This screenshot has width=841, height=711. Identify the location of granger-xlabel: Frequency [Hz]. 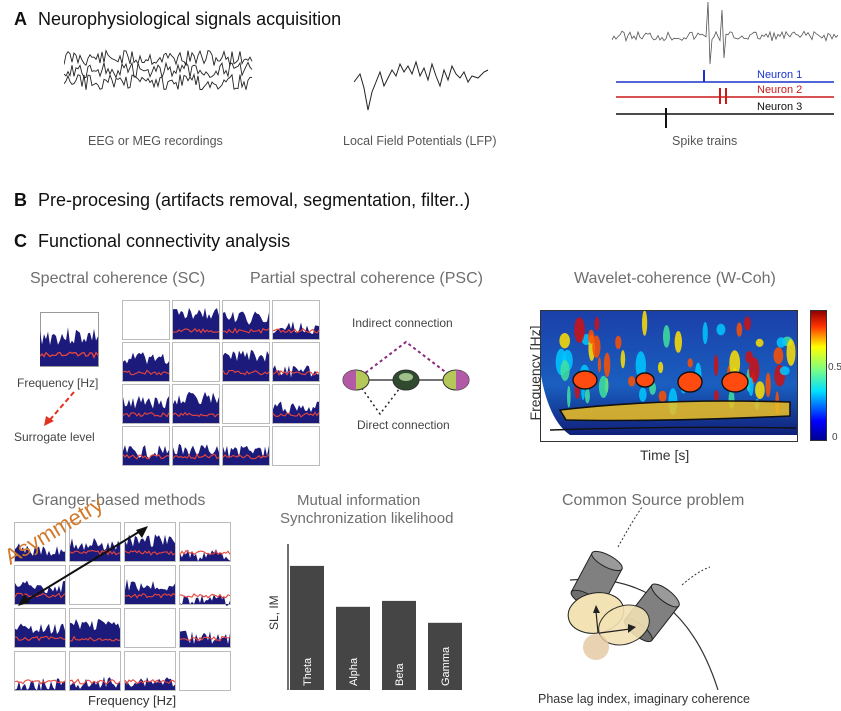
(132, 700).